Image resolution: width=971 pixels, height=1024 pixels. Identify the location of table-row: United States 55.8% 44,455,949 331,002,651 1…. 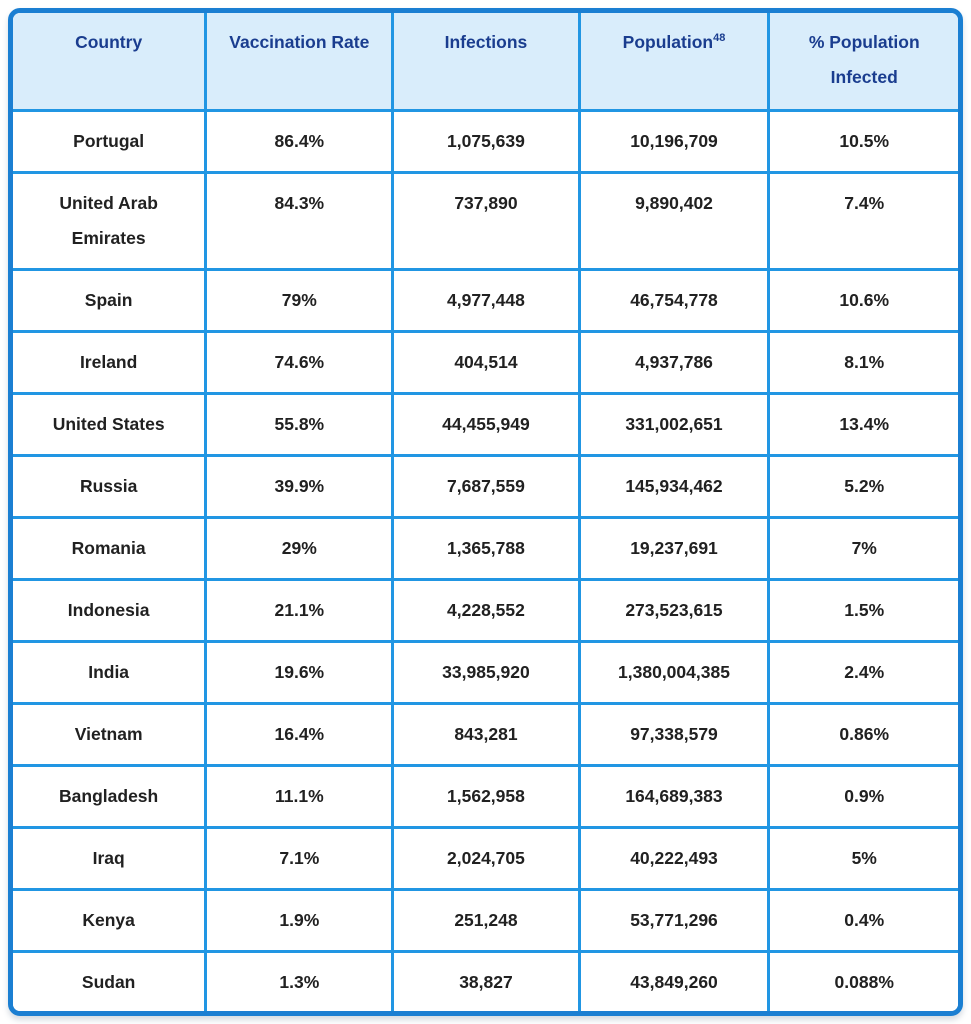
(485, 424).